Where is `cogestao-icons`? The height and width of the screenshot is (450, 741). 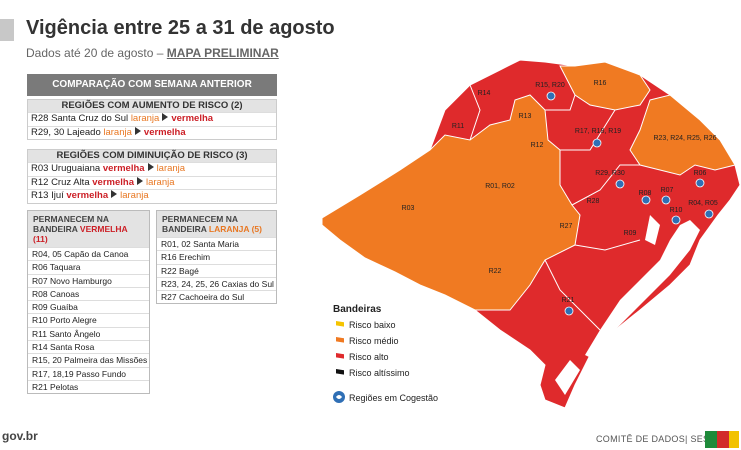 cogestao-icons is located at coordinates (630, 203).